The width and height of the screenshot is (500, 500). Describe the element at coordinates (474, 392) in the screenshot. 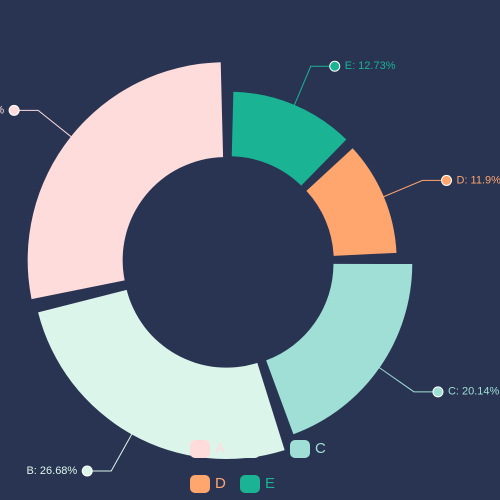

I see `data-label: C: 20.14%` at that location.